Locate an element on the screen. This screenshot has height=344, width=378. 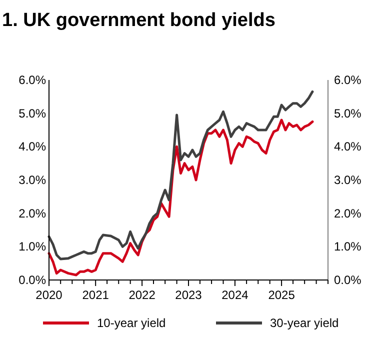
y-tick-label: 3.0% is located at coordinates (348, 180).